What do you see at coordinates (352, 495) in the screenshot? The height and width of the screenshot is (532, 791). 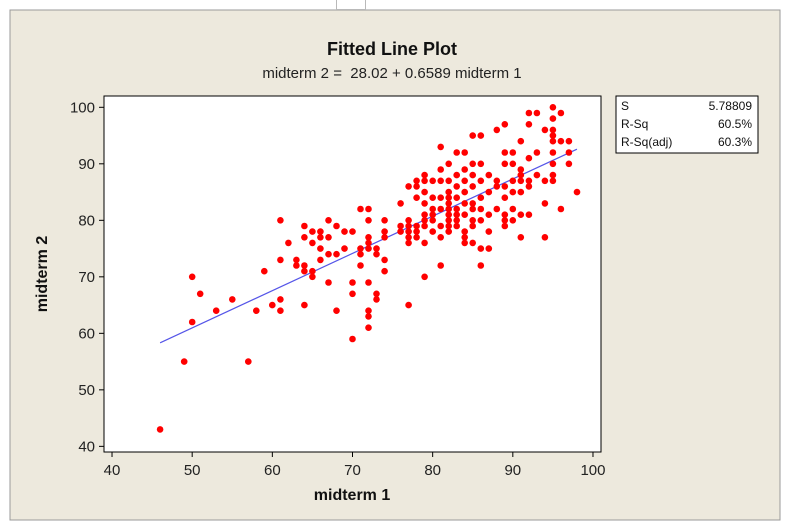 I see `x-axis-label: midterm 1` at bounding box center [352, 495].